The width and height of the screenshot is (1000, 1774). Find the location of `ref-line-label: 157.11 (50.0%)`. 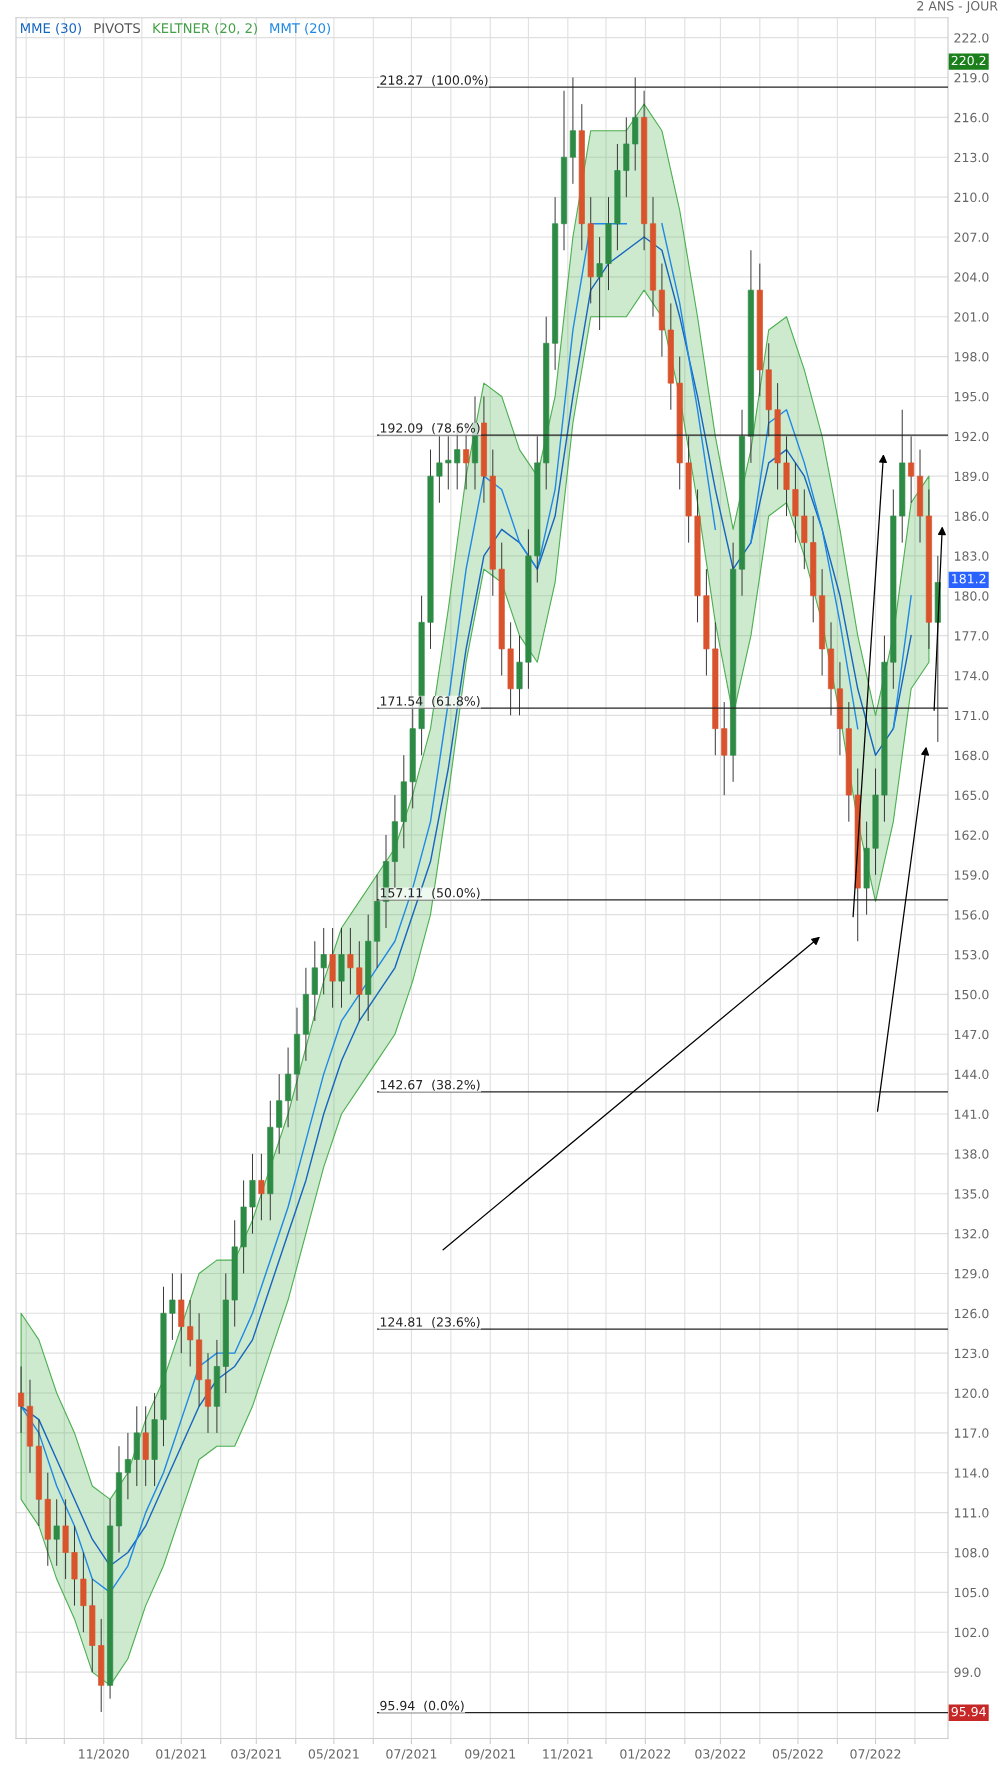

ref-line-label: 157.11 (50.0%) is located at coordinates (430, 893).